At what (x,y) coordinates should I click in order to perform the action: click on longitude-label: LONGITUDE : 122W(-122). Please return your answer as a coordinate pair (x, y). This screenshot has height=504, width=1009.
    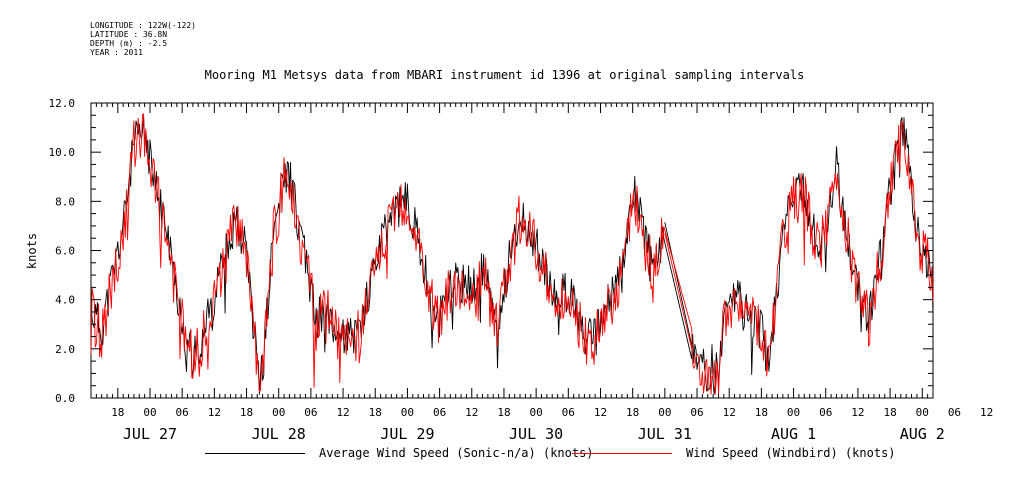
    Looking at the image, I should click on (143, 25).